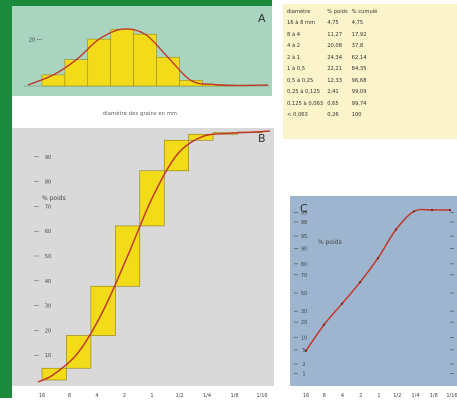  I want to click on table-cell: 1 à 0,5, so click(296, 69).